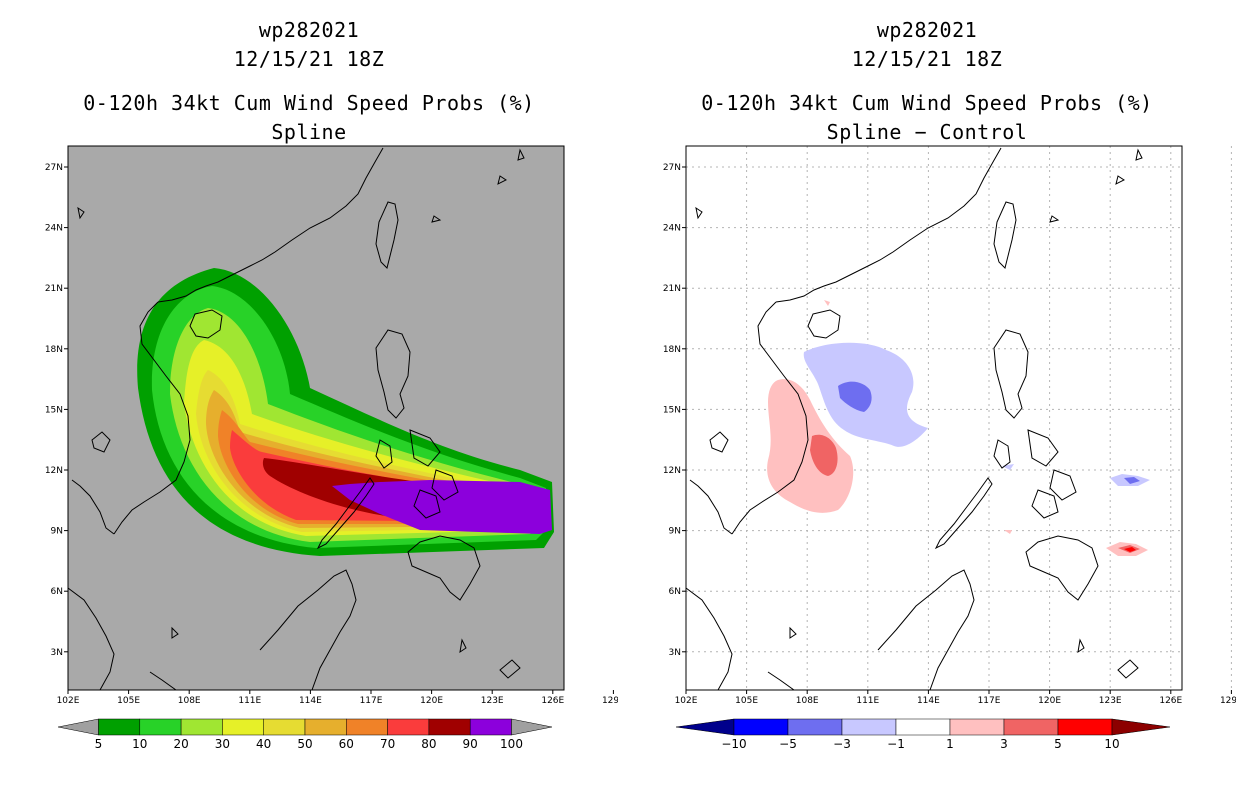  I want to click on colorbar-label: 60, so click(346, 744).